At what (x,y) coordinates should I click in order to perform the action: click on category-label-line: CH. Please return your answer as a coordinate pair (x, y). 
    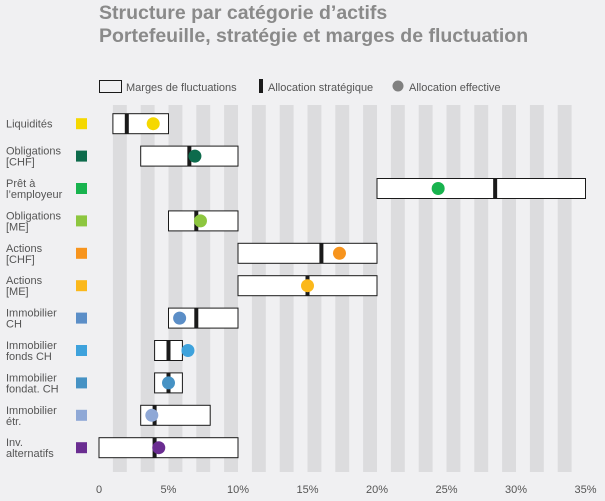
    Looking at the image, I should click on (14, 325).